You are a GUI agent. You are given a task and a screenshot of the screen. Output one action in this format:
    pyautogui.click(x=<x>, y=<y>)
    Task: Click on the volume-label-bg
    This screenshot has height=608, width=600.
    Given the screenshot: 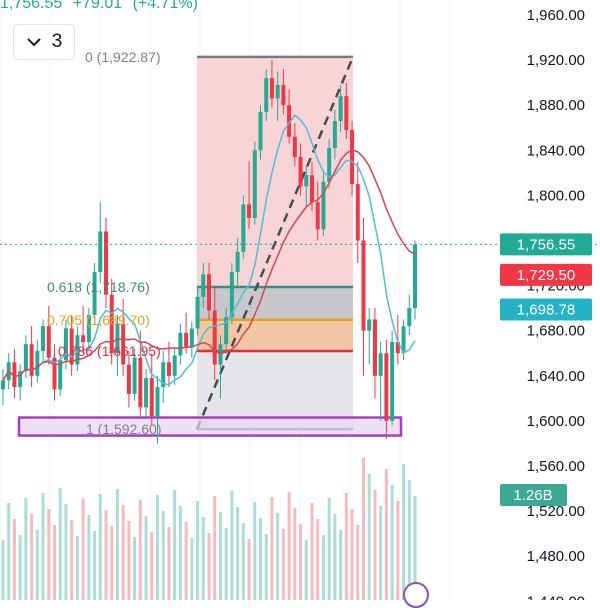 What is the action you would take?
    pyautogui.click(x=533, y=495)
    